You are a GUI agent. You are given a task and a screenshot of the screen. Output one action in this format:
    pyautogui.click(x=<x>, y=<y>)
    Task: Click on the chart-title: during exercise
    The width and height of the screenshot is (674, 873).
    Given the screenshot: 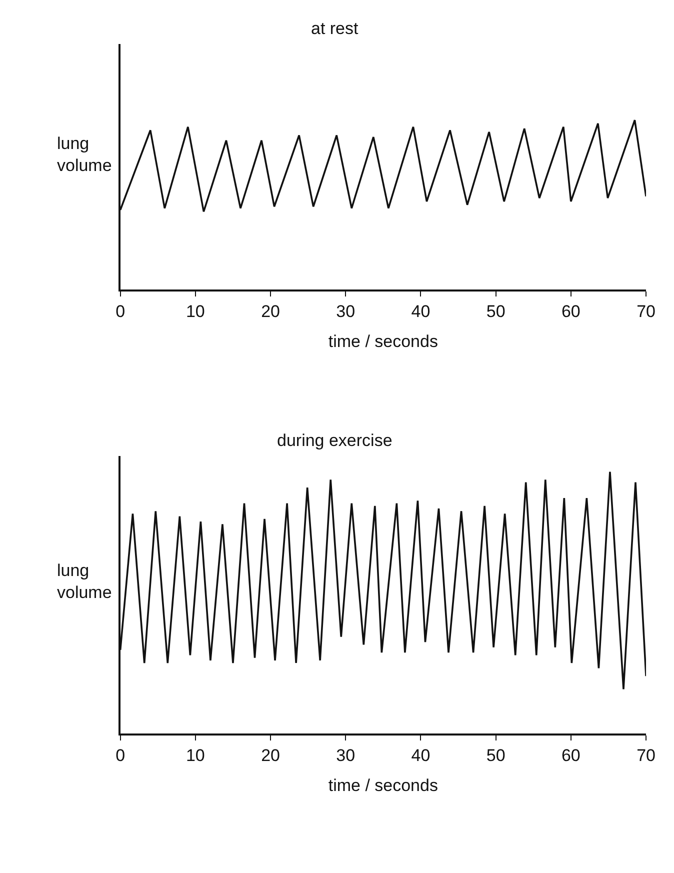 What is the action you would take?
    pyautogui.click(x=334, y=440)
    